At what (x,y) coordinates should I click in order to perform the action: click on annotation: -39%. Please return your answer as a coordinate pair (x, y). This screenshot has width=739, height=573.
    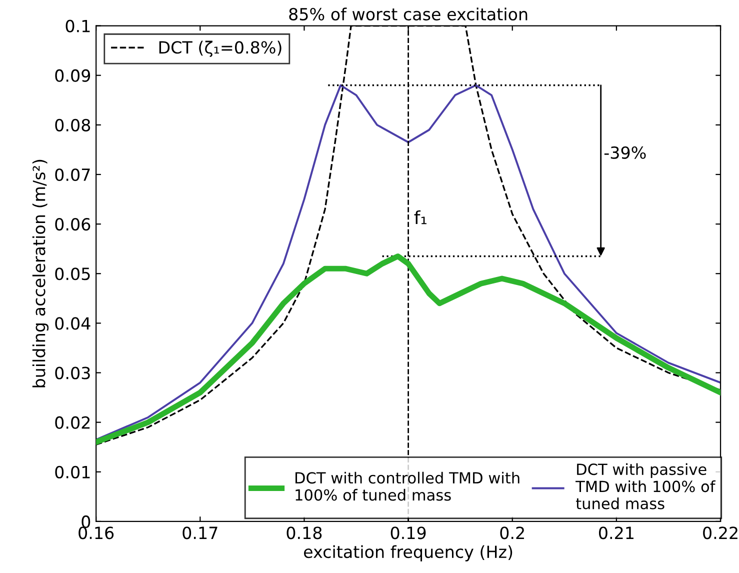
    Looking at the image, I should click on (625, 152).